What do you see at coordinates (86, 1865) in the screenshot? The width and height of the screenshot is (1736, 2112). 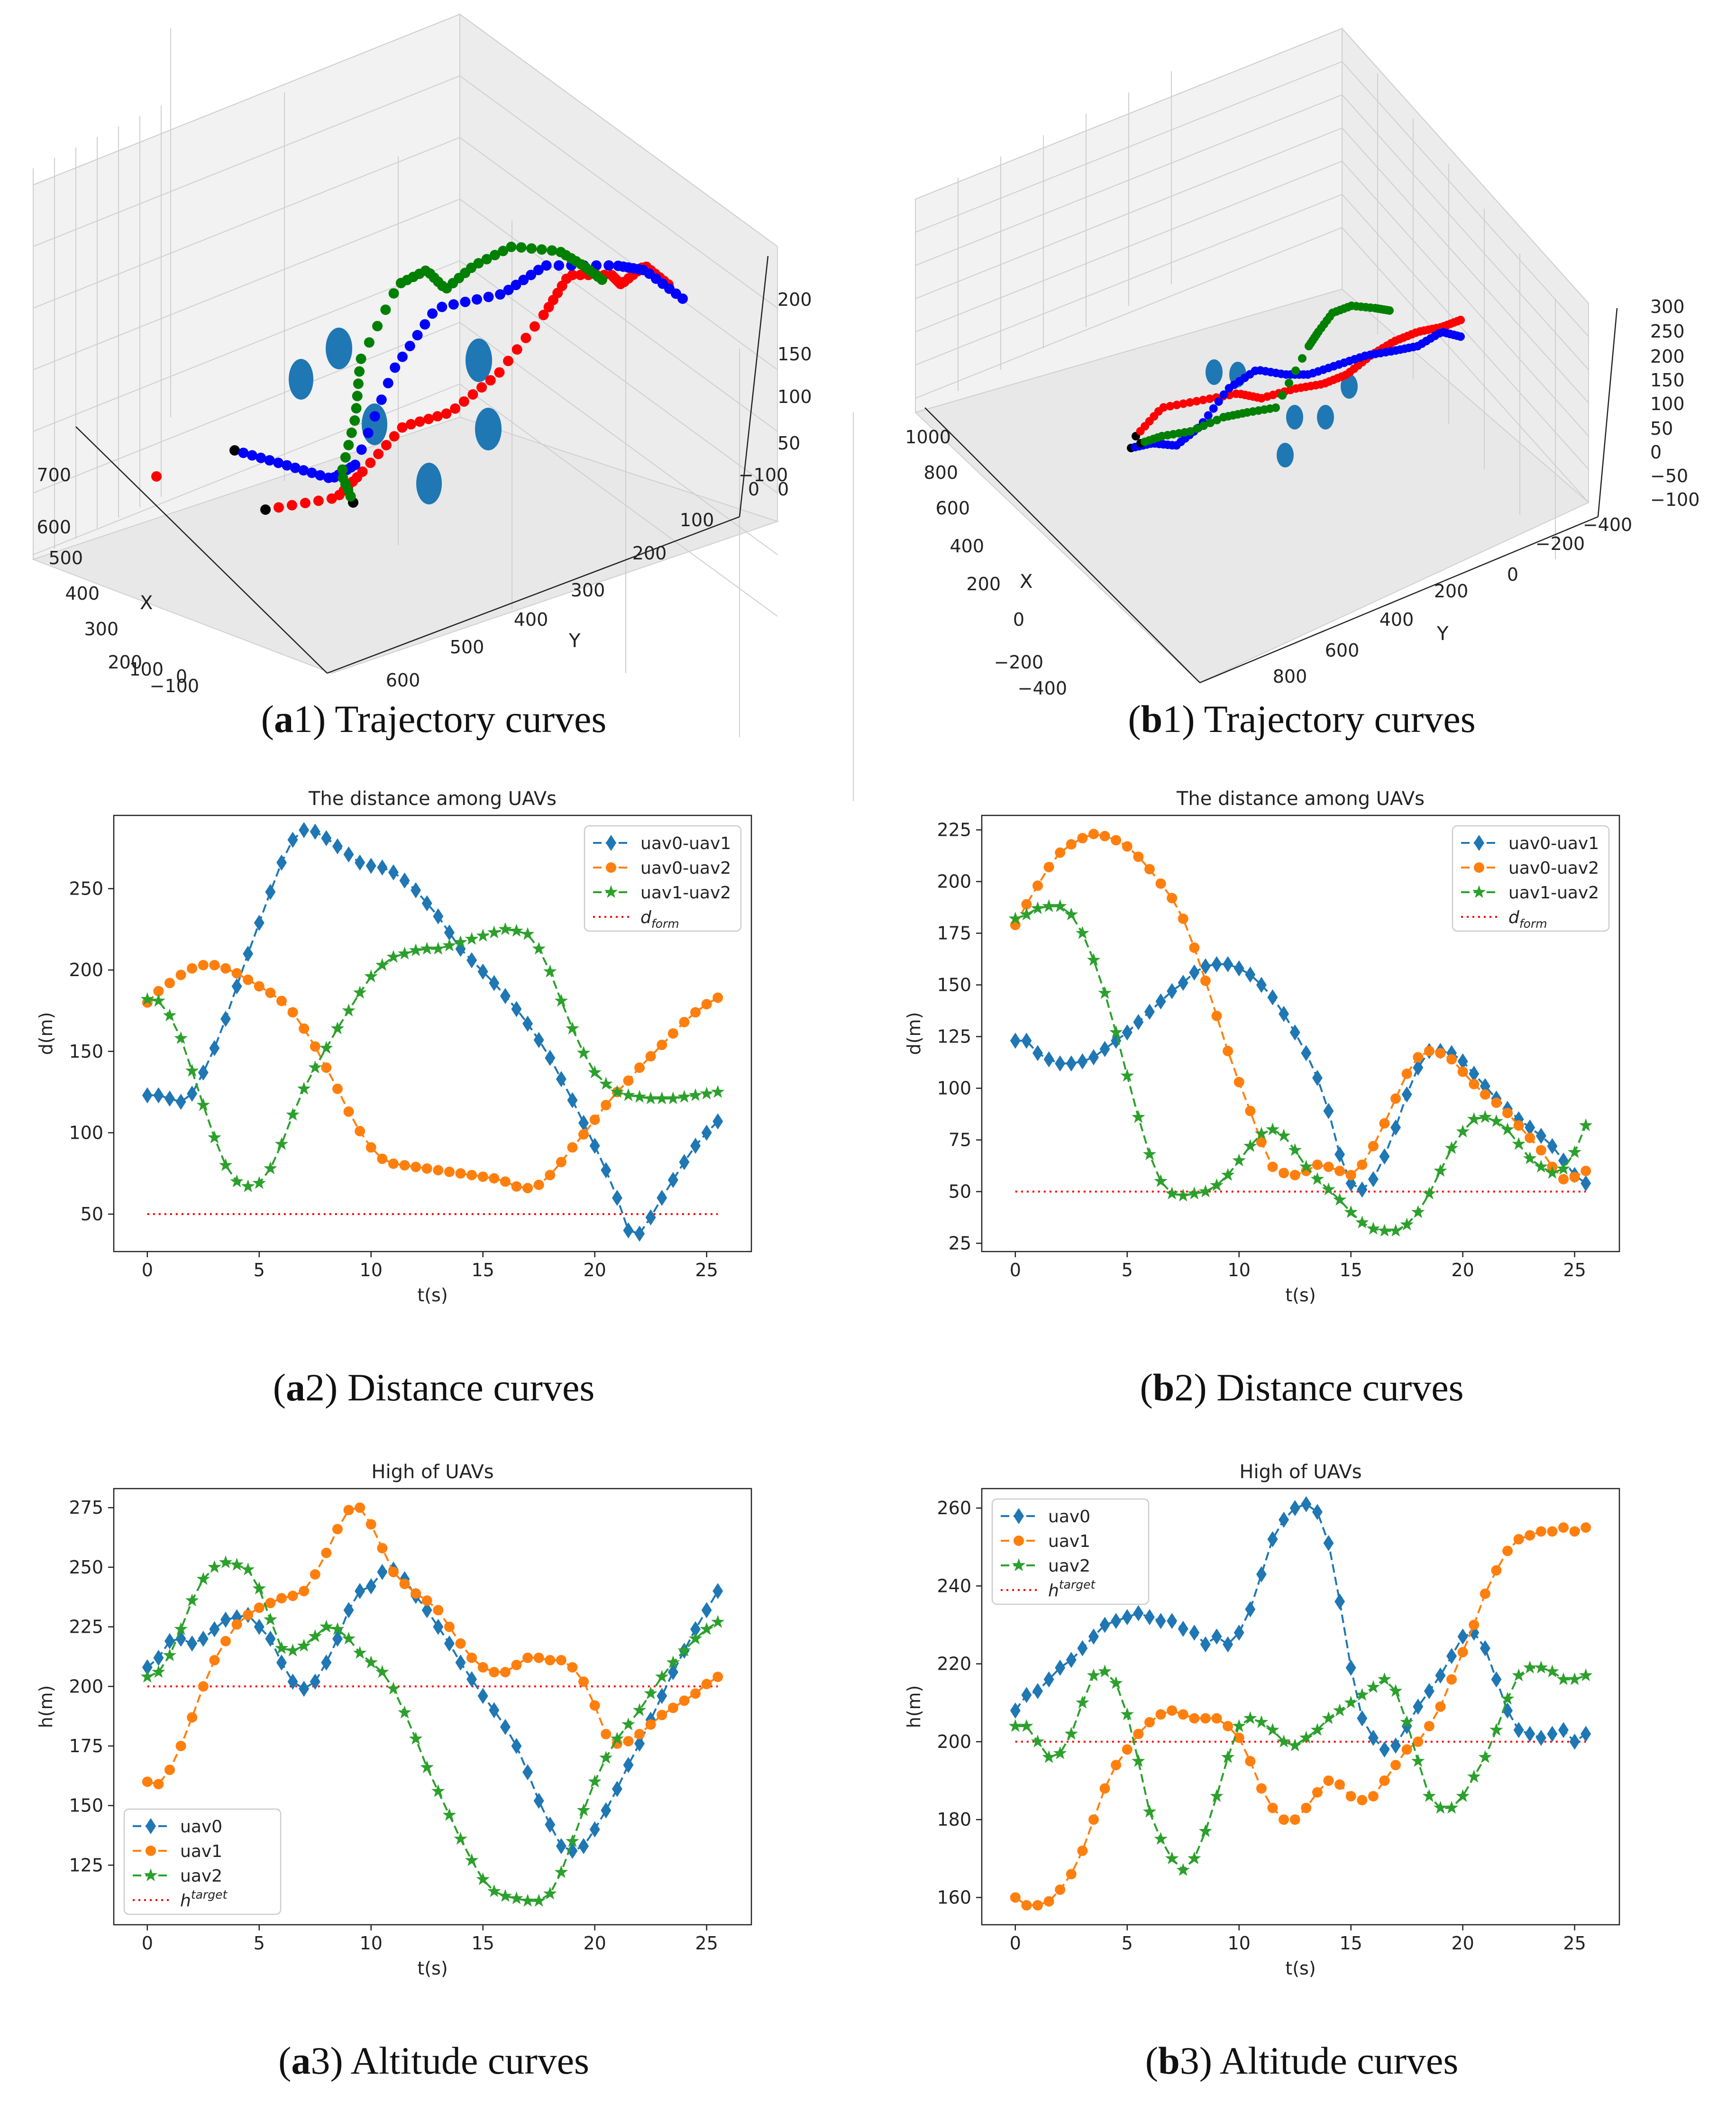 I see `y-tick-label: 125` at bounding box center [86, 1865].